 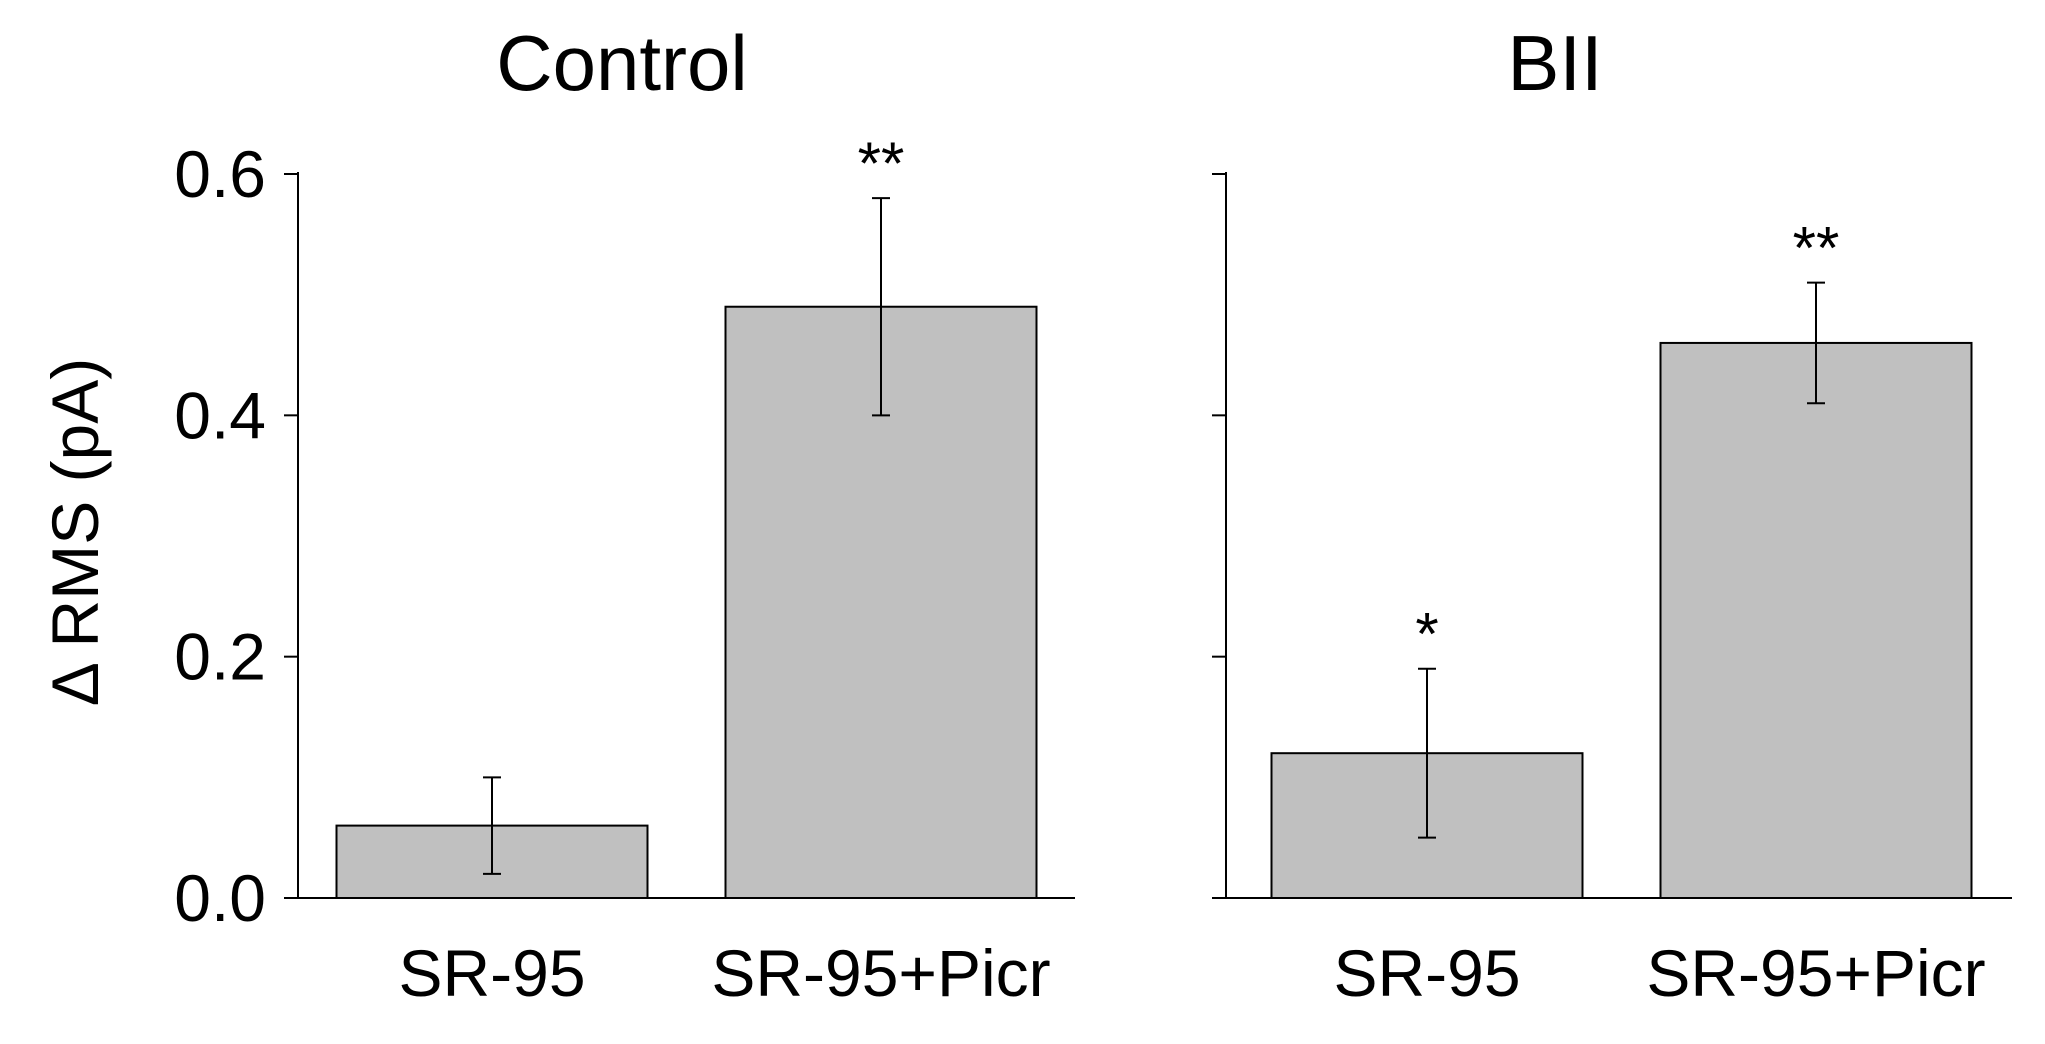 What do you see at coordinates (1426, 634) in the screenshot?
I see `significance-marker: *` at bounding box center [1426, 634].